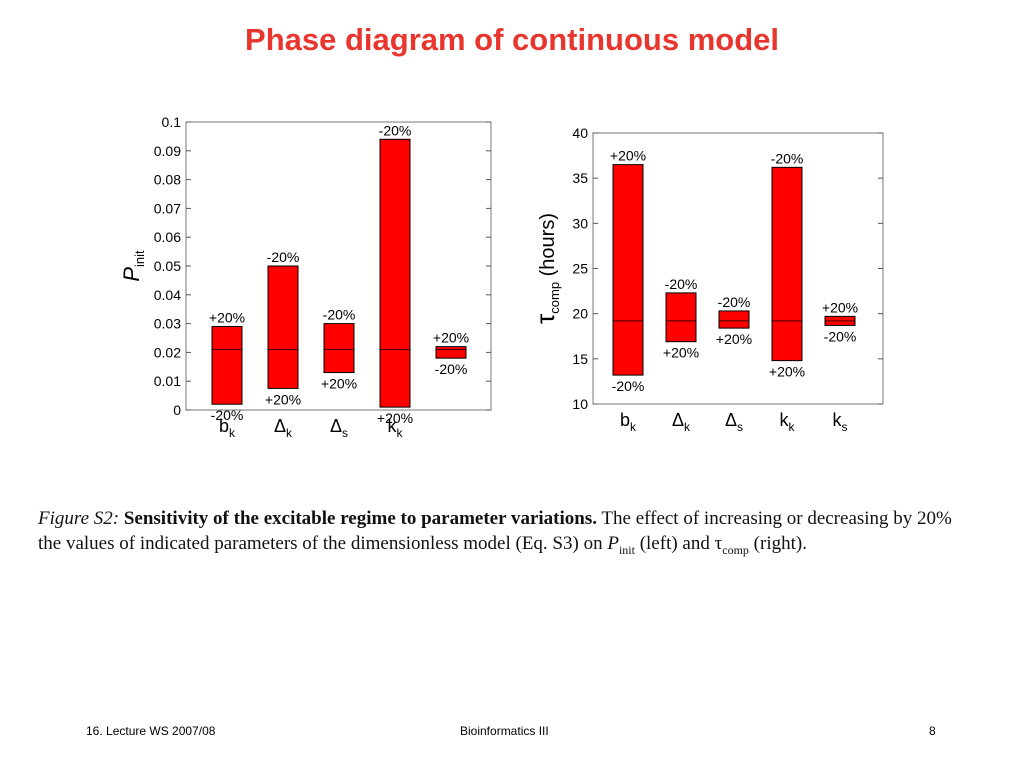 The image size is (1024, 768). I want to click on figure-label: Figure S2:, so click(79, 518).